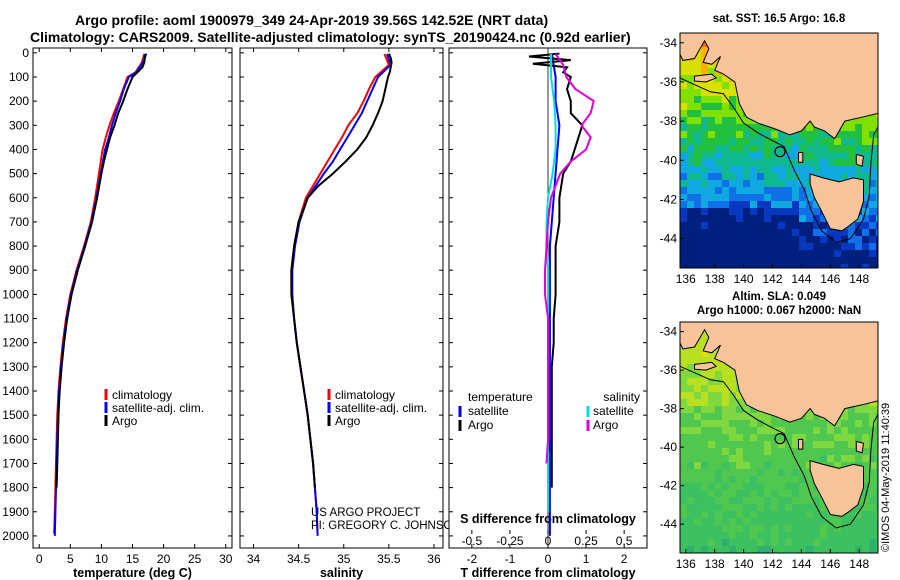  Describe the element at coordinates (780, 439) in the screenshot. I see `float-position-marker` at that location.